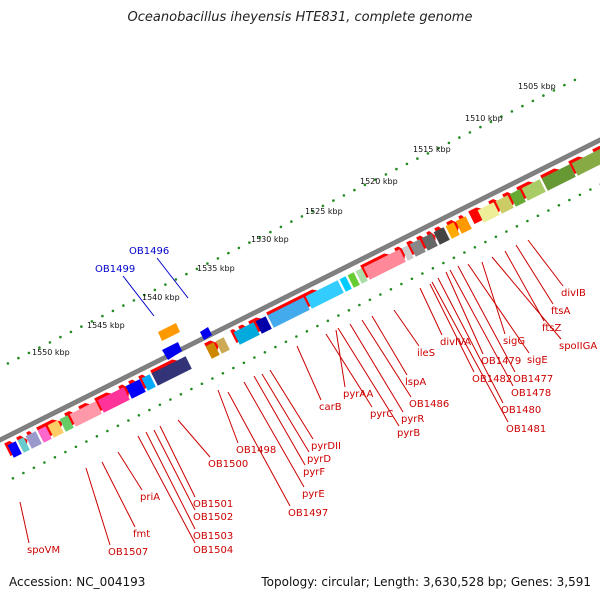  Describe the element at coordinates (213, 536) in the screenshot. I see `gene-label: OB1503` at that location.